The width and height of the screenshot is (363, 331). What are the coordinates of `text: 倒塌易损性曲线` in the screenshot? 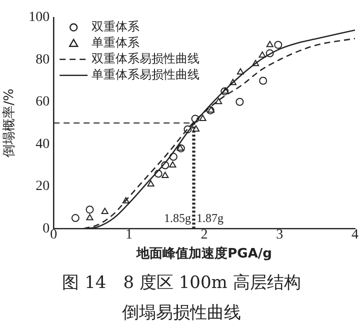 It's located at (181, 313).